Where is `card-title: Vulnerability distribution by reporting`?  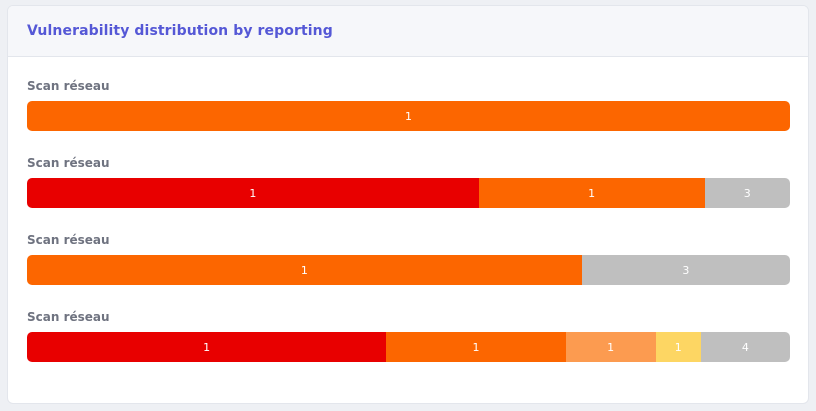 card-title: Vulnerability distribution by reporting is located at coordinates (180, 31).